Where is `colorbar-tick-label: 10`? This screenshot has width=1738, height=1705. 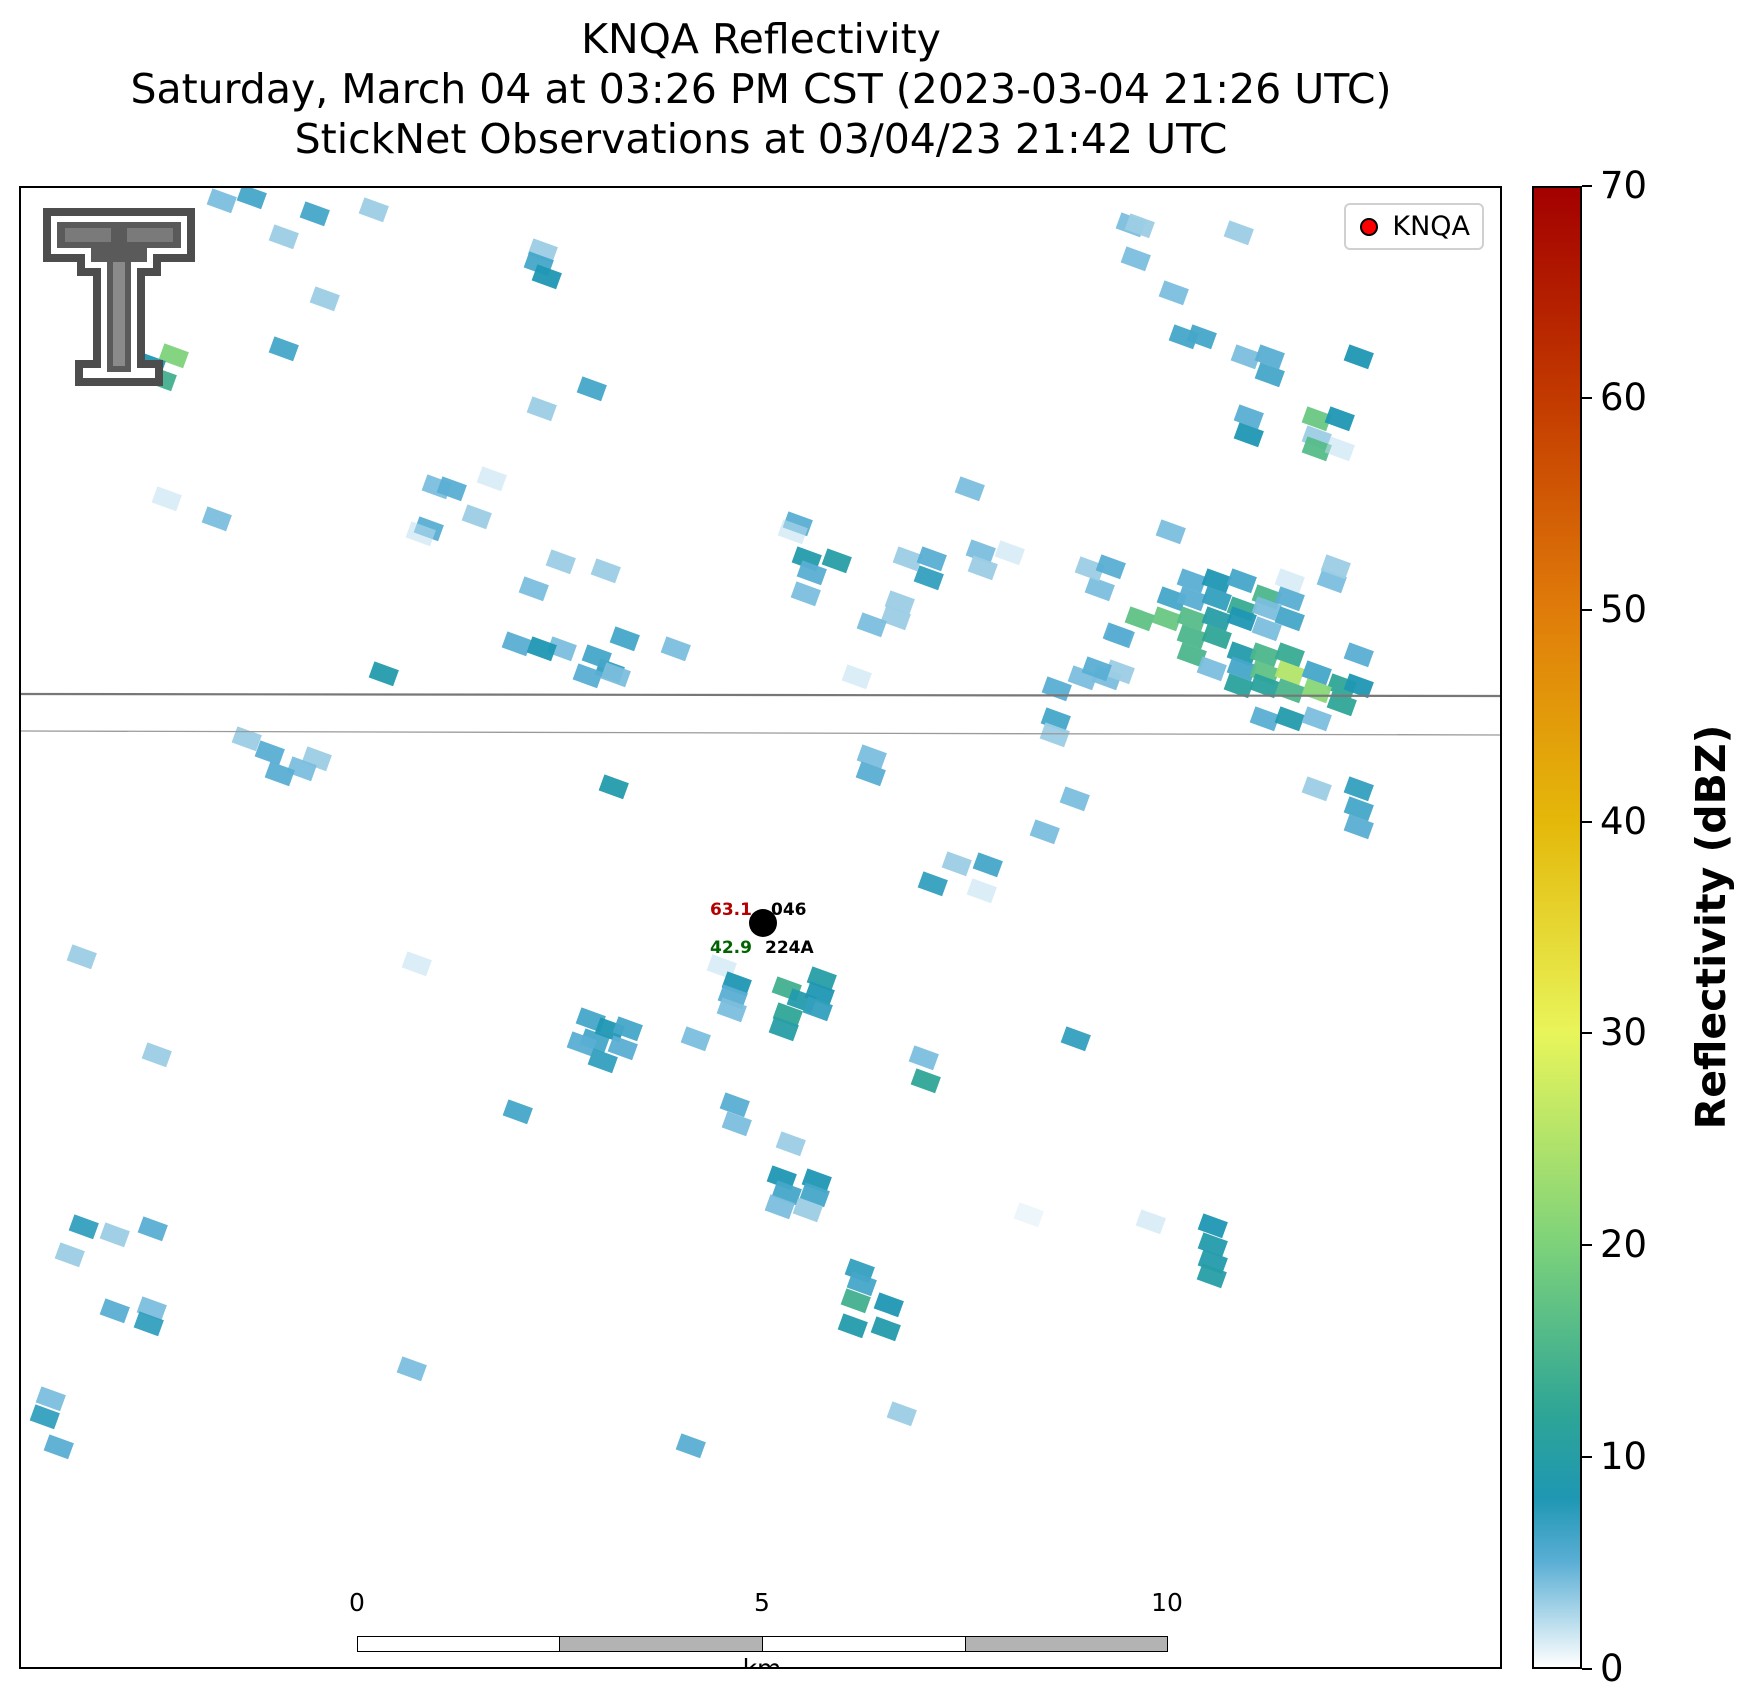
colorbar-tick-label: 10 is located at coordinates (1624, 1457).